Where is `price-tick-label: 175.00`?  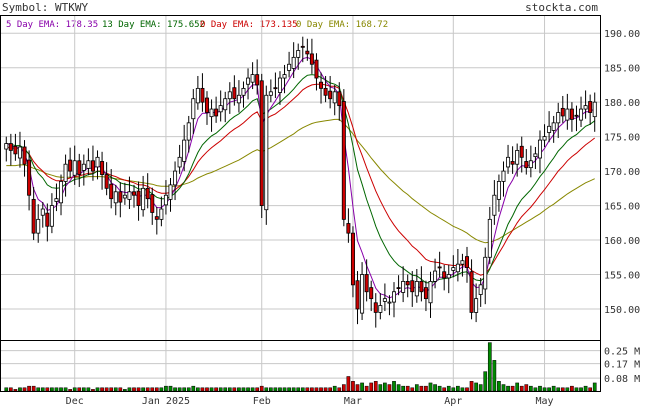
price-tick-label: 175.00 is located at coordinates (622, 138).